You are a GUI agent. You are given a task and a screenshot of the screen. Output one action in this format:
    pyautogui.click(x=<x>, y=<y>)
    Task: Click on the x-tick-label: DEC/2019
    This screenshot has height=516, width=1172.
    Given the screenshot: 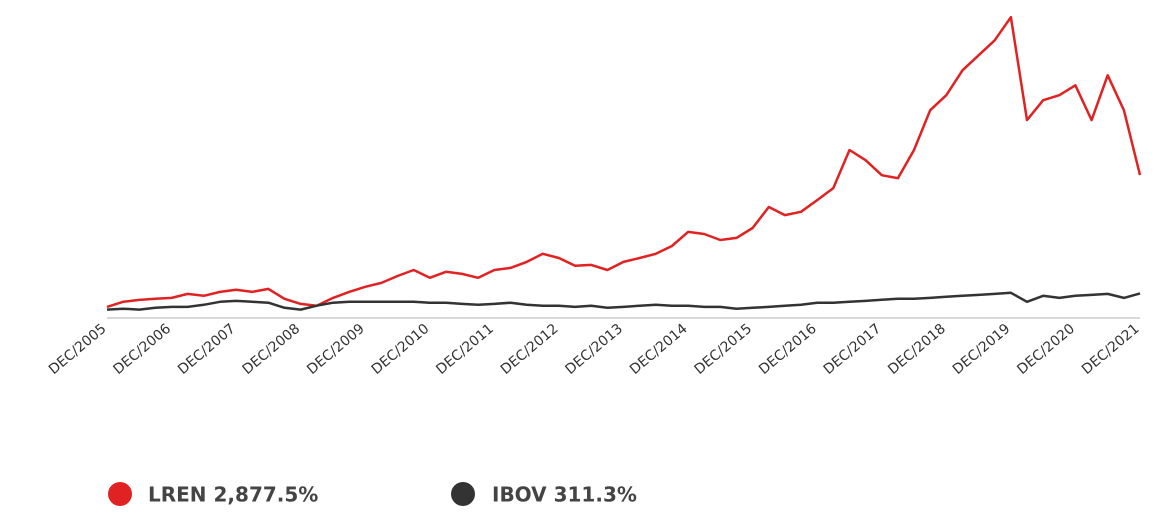 What is the action you would take?
    pyautogui.click(x=982, y=349)
    